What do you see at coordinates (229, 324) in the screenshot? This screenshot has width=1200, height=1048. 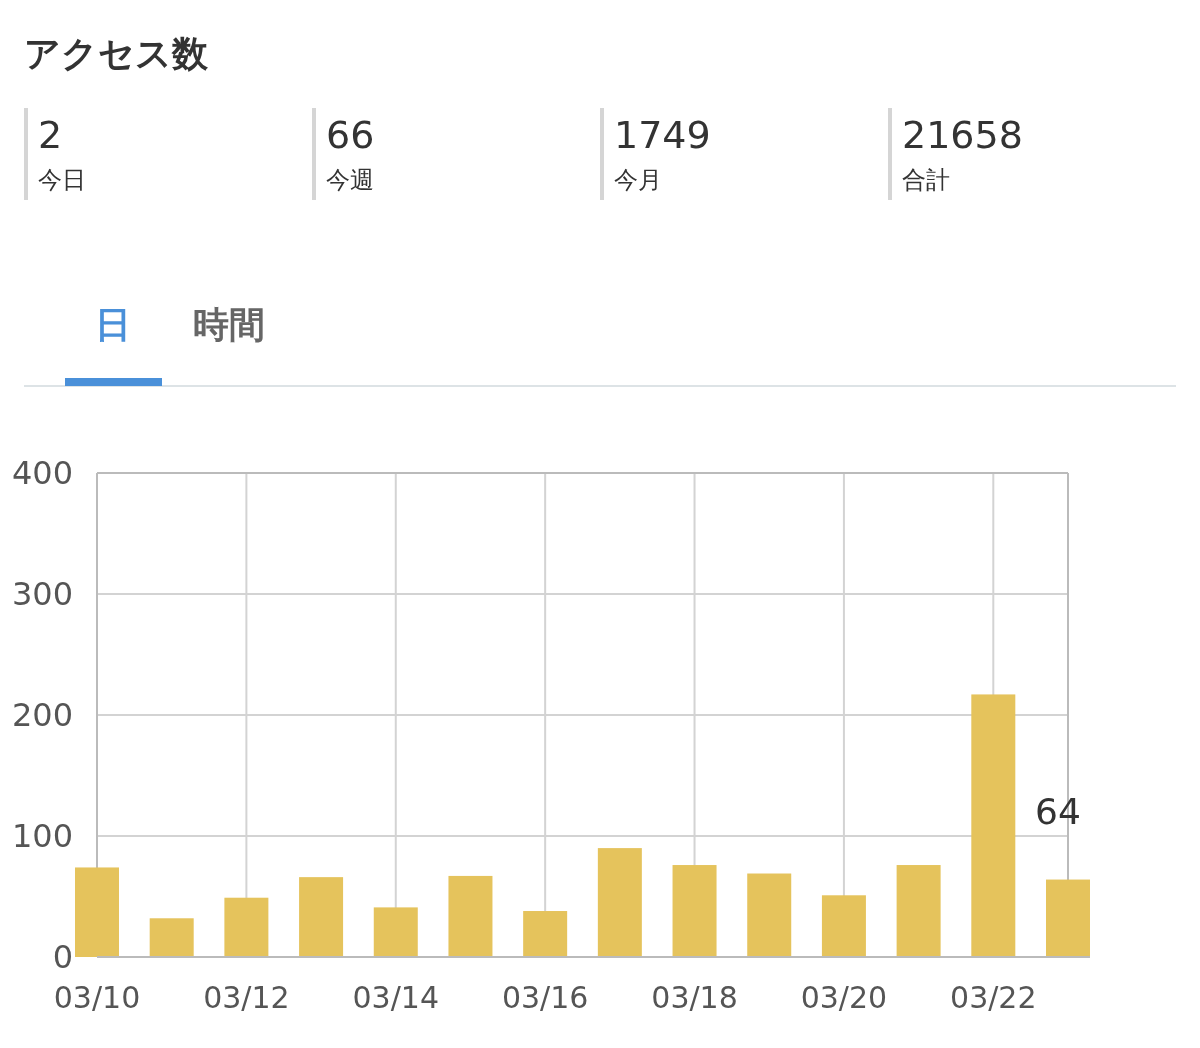 I see `text: 時間` at bounding box center [229, 324].